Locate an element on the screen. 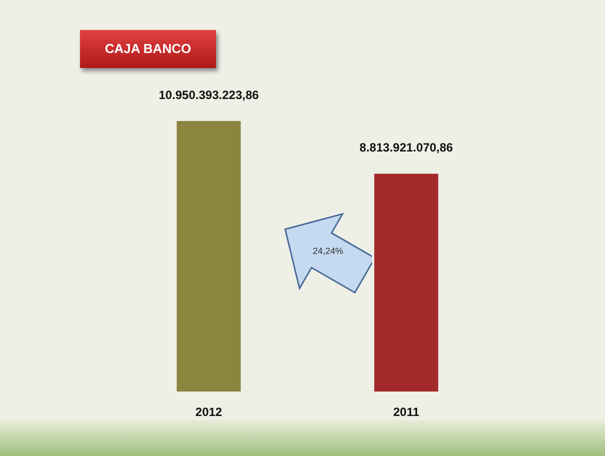  x-tick-label: 2011 is located at coordinates (406, 412).